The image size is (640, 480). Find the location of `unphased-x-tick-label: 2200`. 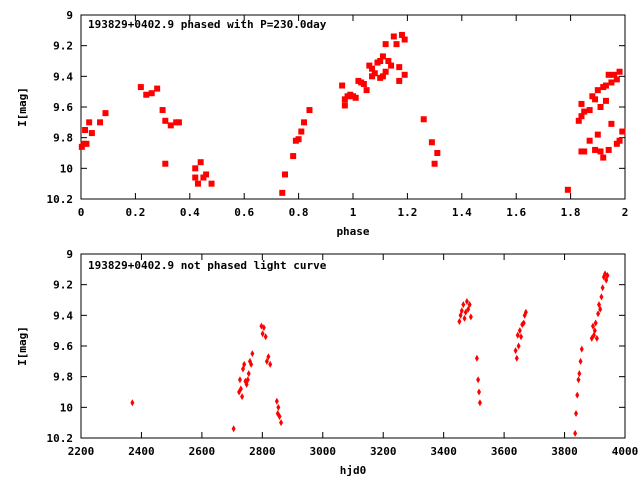

unphased-x-tick-label: 2200 is located at coordinates (81, 451).